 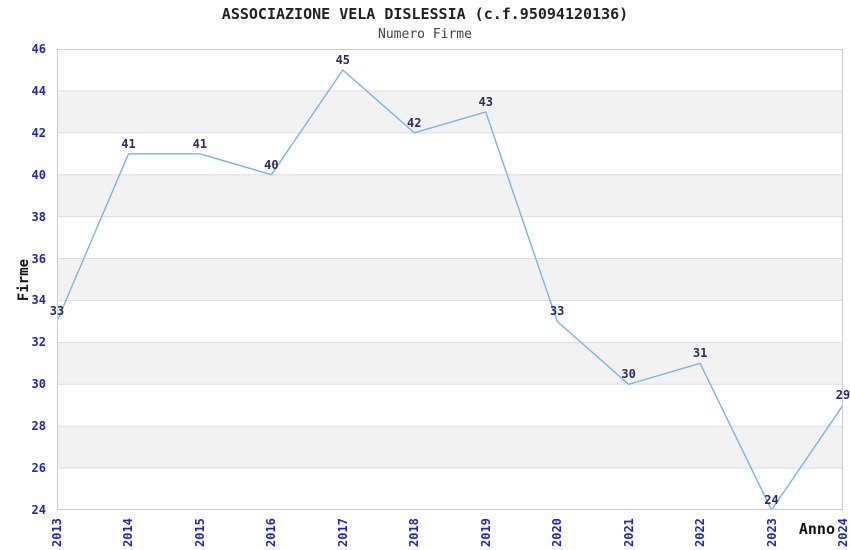 What do you see at coordinates (38, 258) in the screenshot?
I see `y-tick-label: 36` at bounding box center [38, 258].